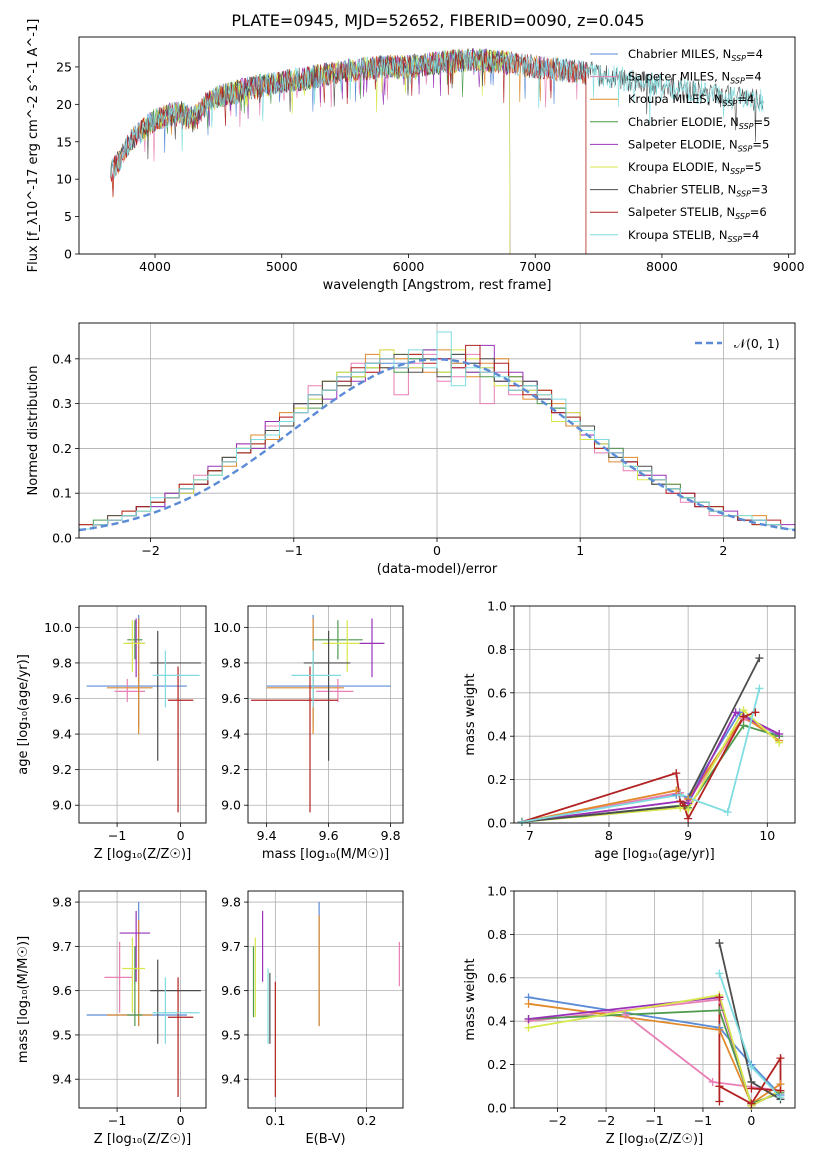 This screenshot has height=1170, width=819. What do you see at coordinates (695, 168) in the screenshot?
I see `legend-label: Kroupa ELODIE, NSSP=5` at bounding box center [695, 168].